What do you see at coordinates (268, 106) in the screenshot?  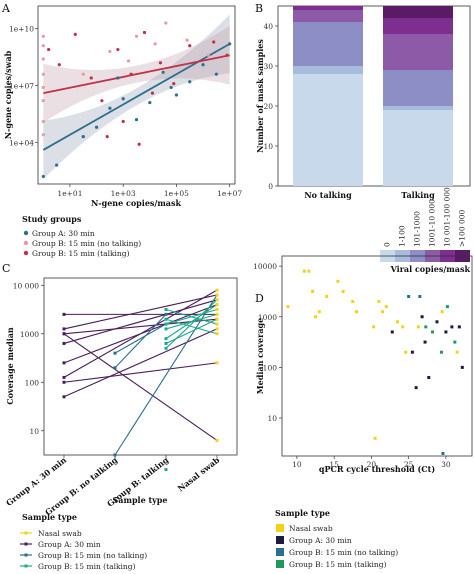 I see `panel-b-ytick-label: 20` at bounding box center [268, 106].